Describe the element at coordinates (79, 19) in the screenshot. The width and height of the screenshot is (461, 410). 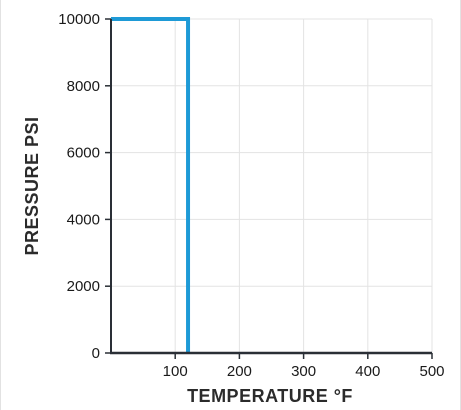
I see `y-tick-label-5: 10000` at that location.